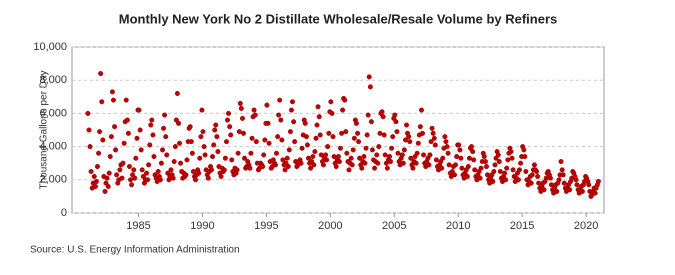  What do you see at coordinates (53, 180) in the screenshot?
I see `y-tick-label: 2,000` at bounding box center [53, 180].